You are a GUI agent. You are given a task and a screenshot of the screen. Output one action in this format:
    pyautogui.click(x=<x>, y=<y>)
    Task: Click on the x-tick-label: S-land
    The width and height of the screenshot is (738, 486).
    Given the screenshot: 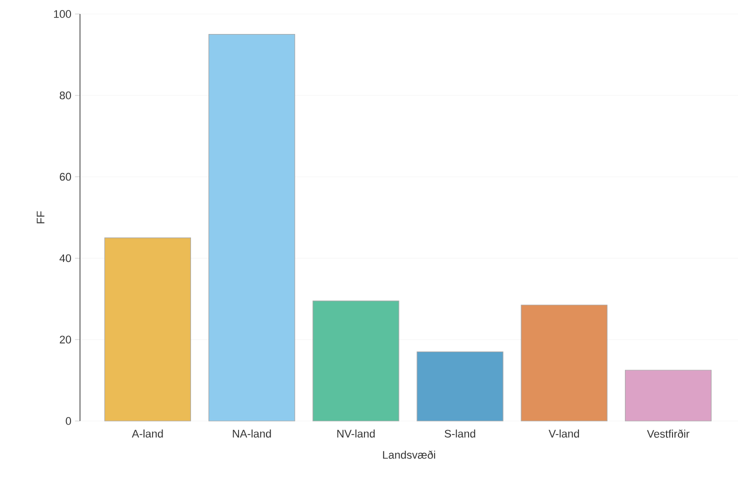 What is the action you would take?
    pyautogui.click(x=460, y=434)
    